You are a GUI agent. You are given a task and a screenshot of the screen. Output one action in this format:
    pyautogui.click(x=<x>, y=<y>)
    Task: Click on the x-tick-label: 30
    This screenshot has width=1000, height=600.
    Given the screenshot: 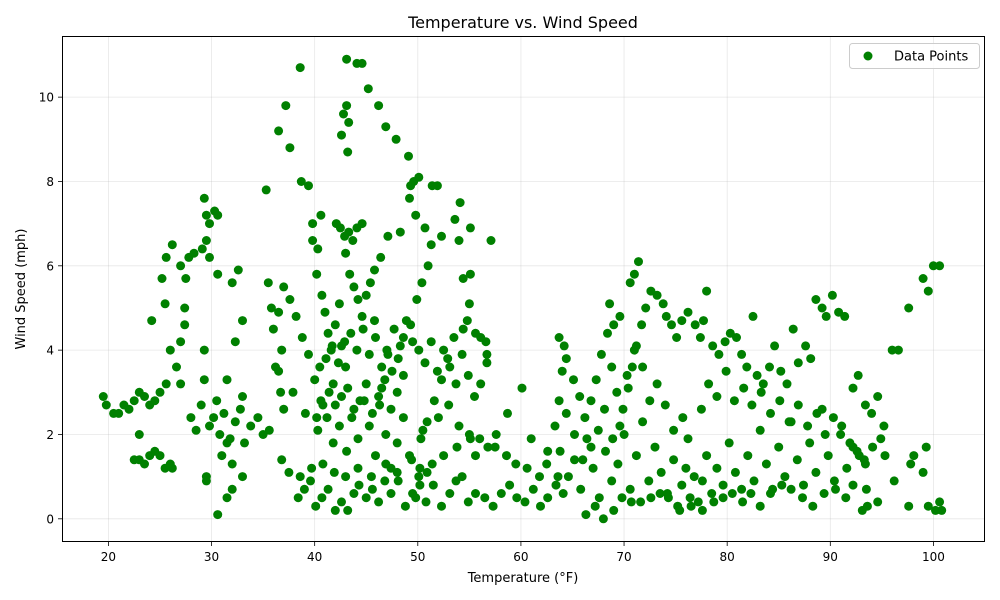 What is the action you would take?
    pyautogui.click(x=211, y=557)
    